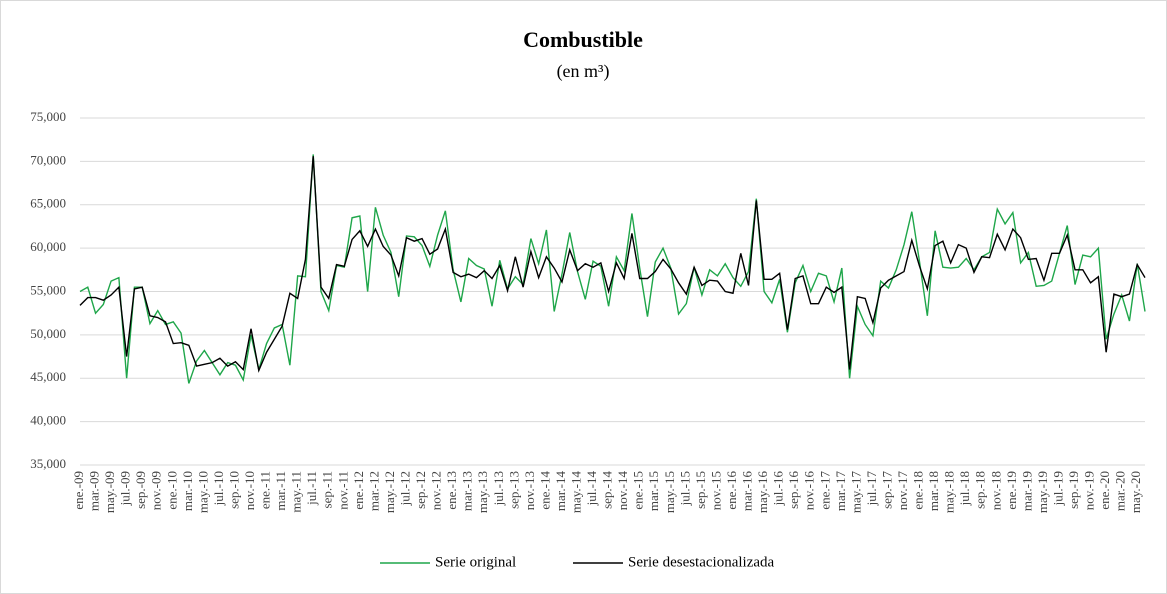 The width and height of the screenshot is (1167, 594). Describe the element at coordinates (793, 490) in the screenshot. I see `x-tick-label: sep.-16` at that location.